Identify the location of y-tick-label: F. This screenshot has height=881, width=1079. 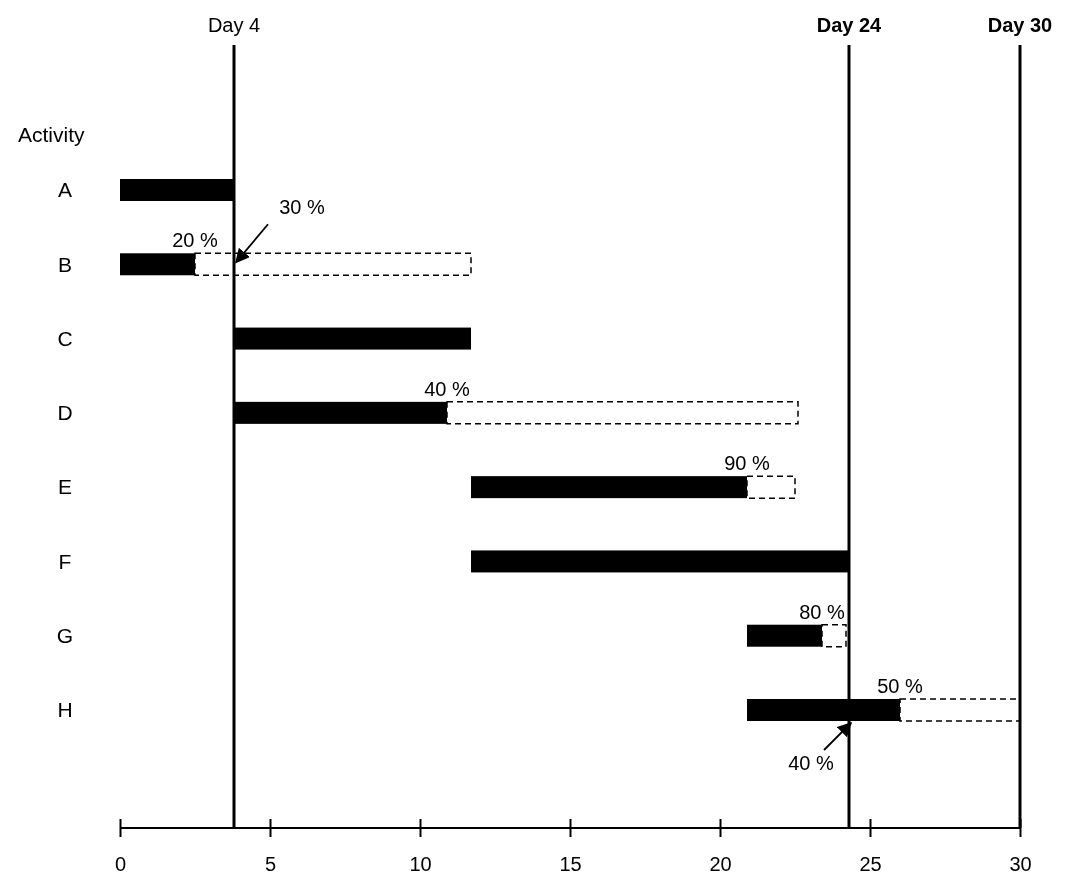
(65, 561).